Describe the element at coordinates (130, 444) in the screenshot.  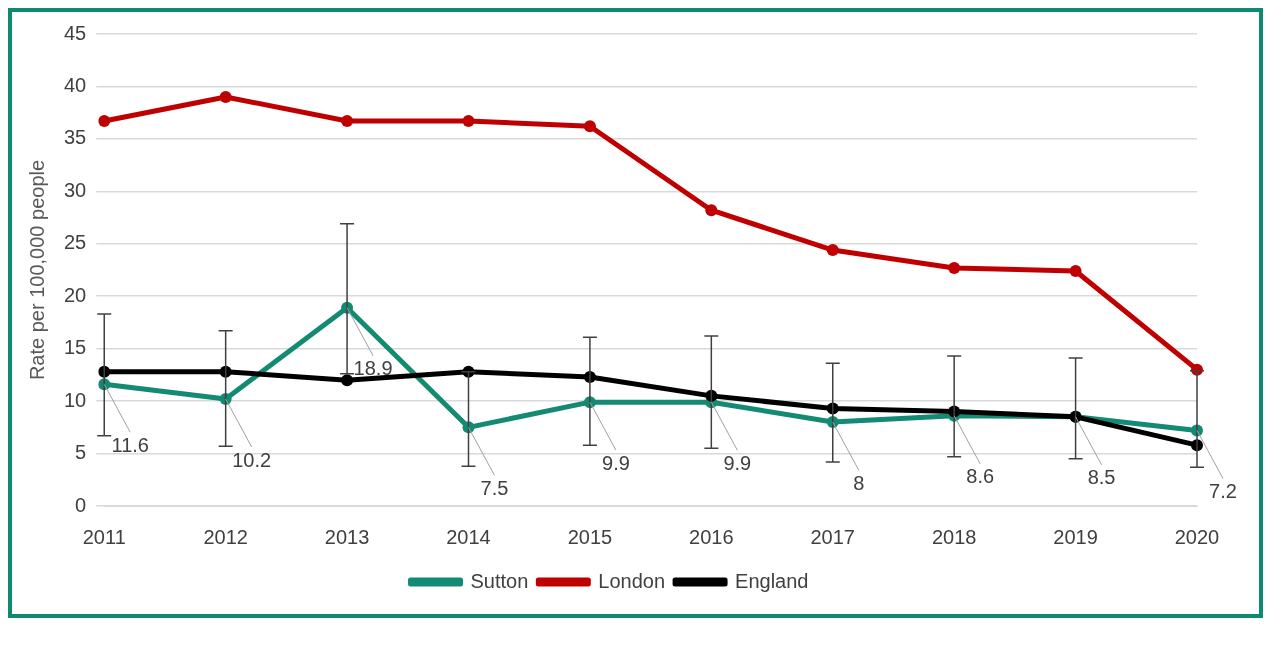
I see `data-label: 11.6` at that location.